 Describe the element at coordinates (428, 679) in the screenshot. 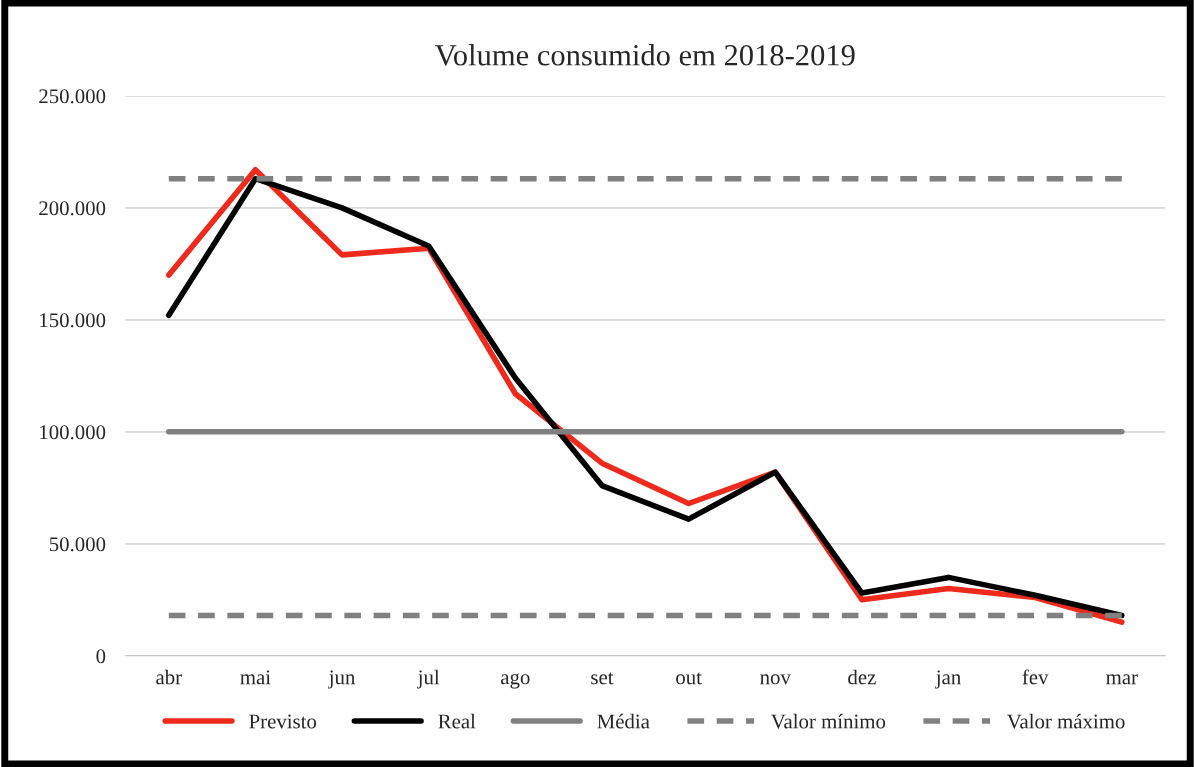

I see `x-tick-label: jul` at that location.